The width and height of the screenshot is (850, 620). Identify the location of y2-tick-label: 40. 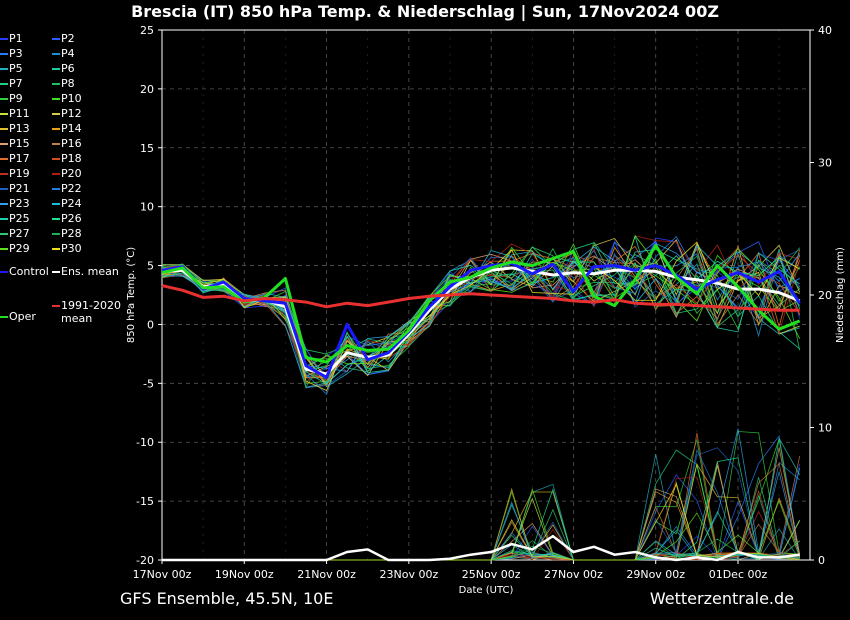
(825, 30).